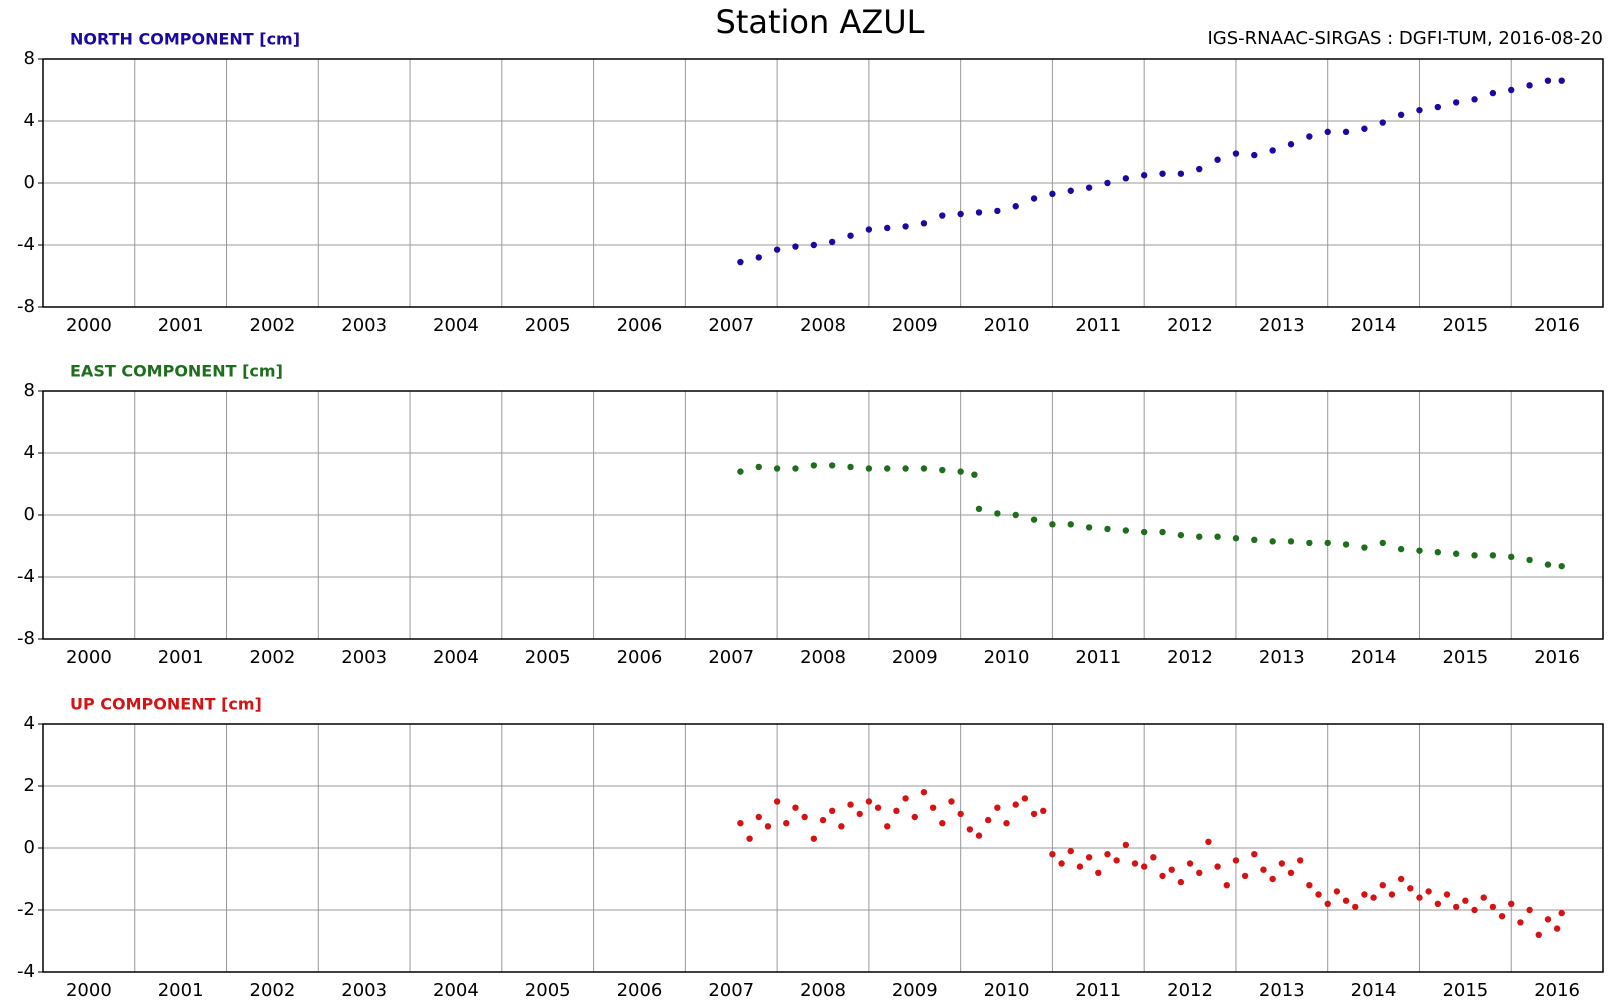 This screenshot has width=1608, height=1002. Describe the element at coordinates (166, 704) in the screenshot. I see `panel-label: UP COMPONENT [cm]` at that location.